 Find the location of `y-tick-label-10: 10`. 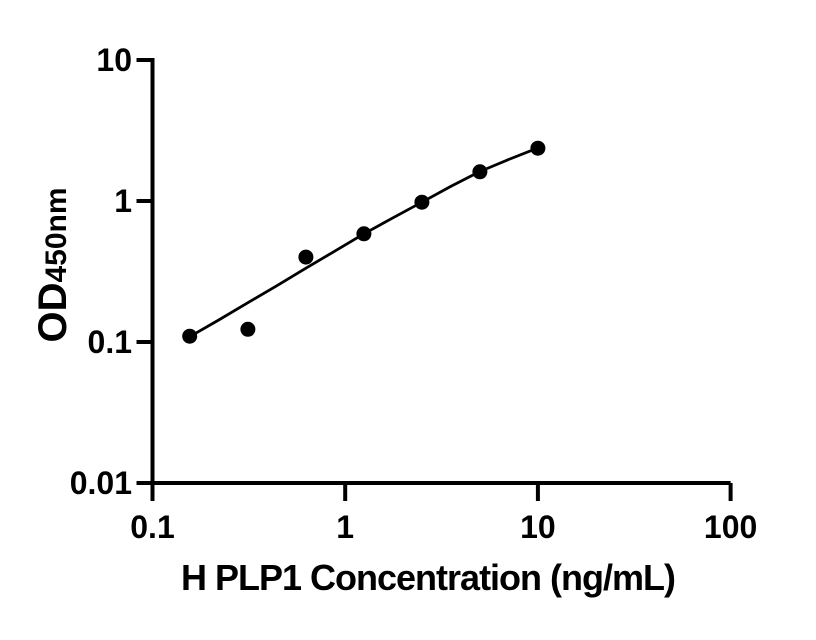

y-tick-label-10: 10 is located at coordinates (114, 60).